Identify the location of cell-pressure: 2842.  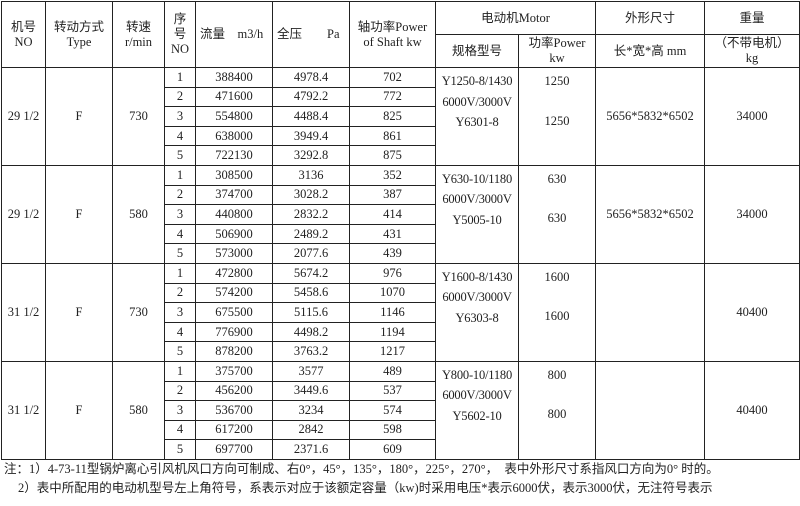
(311, 430).